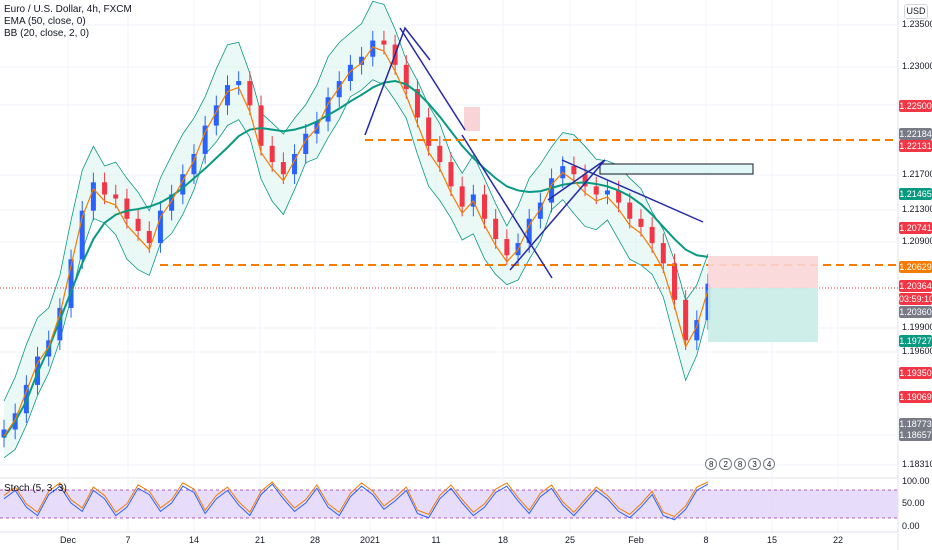 Image resolution: width=932 pixels, height=550 pixels. I want to click on x-tick-label: 21, so click(260, 540).